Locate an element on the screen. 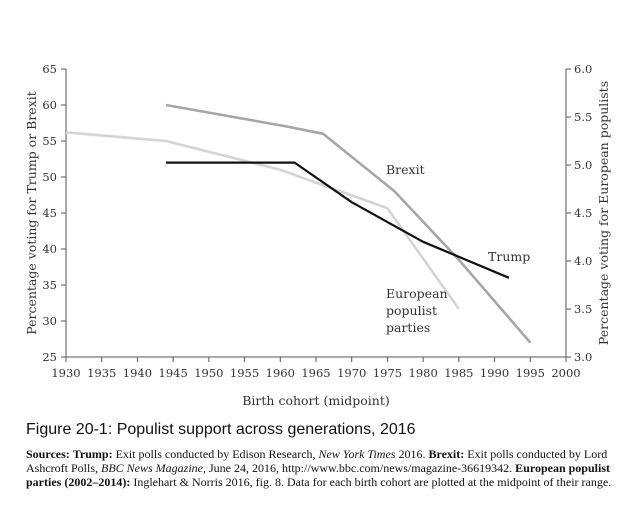 Image resolution: width=640 pixels, height=524 pixels. european-source-label: European populist parties (2002–2014): is located at coordinates (318, 475).